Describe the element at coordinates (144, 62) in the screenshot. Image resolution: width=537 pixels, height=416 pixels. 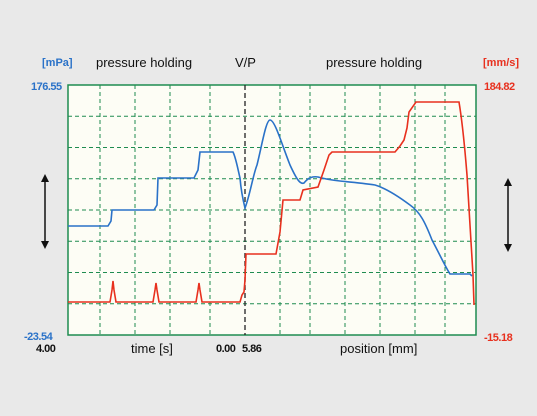
I see `left-section-label: pressure holding` at that location.